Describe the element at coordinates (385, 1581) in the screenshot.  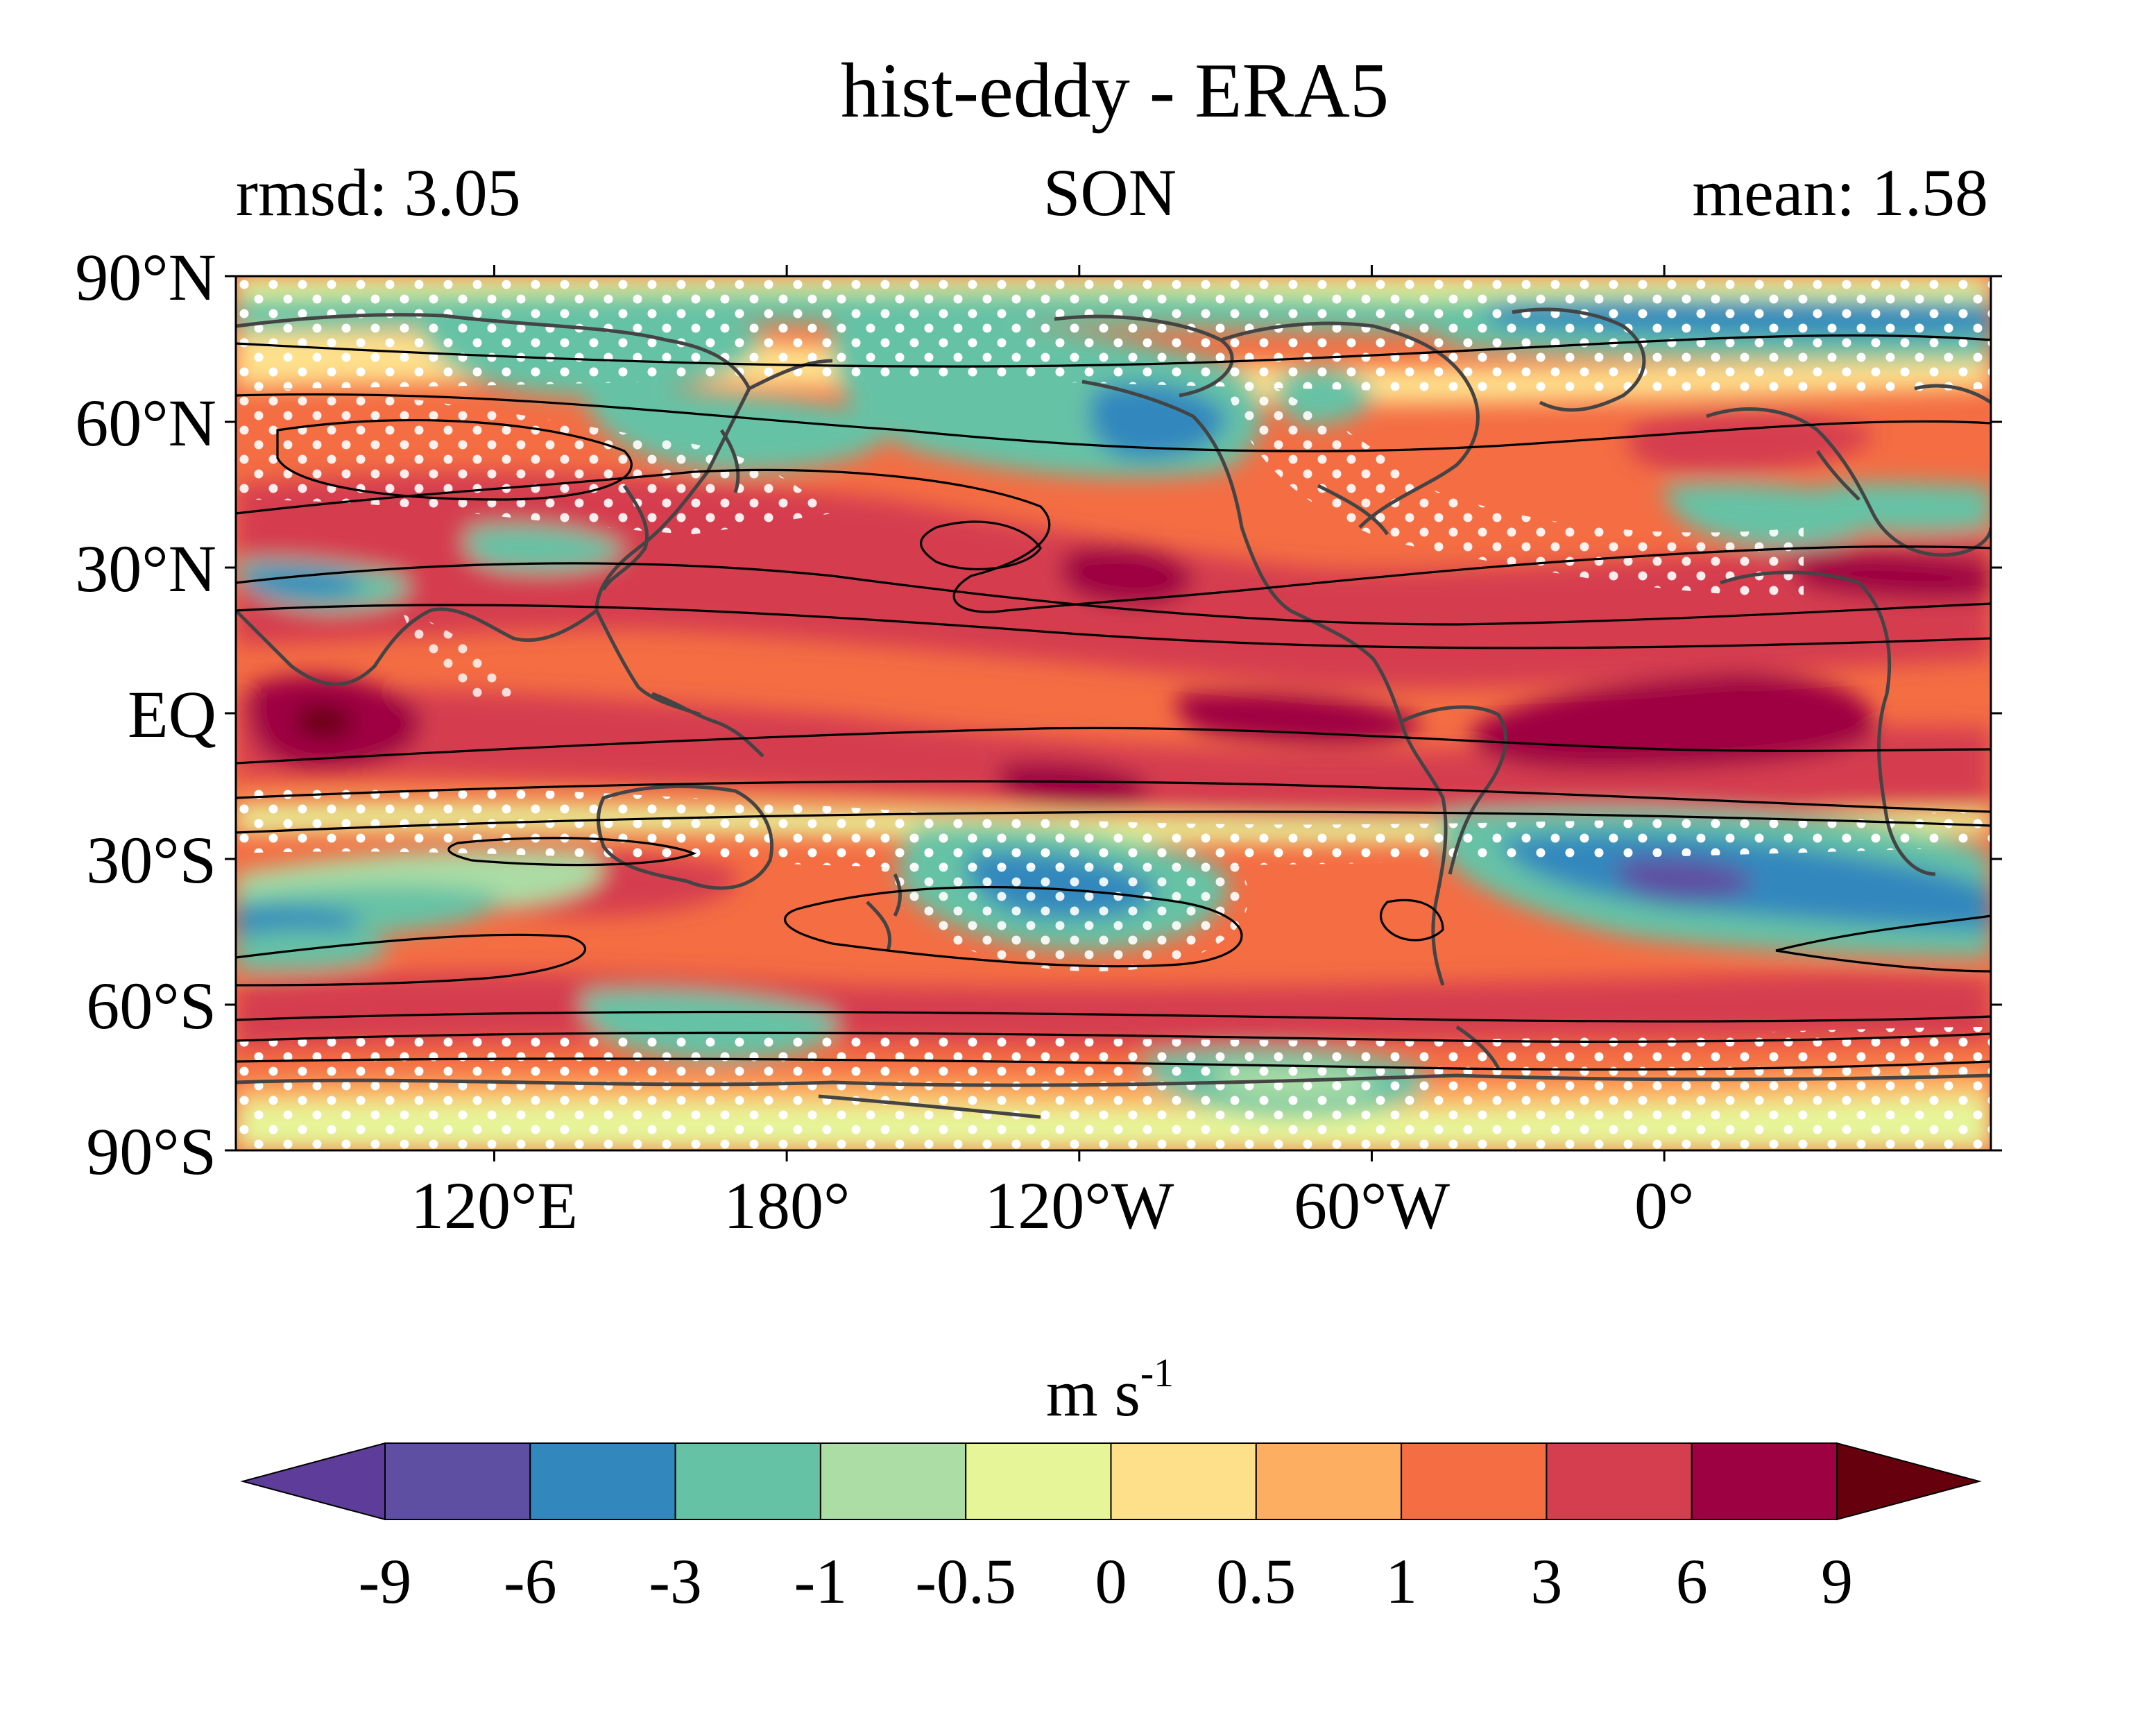
I see `colorbar-tick-label: -9` at that location.